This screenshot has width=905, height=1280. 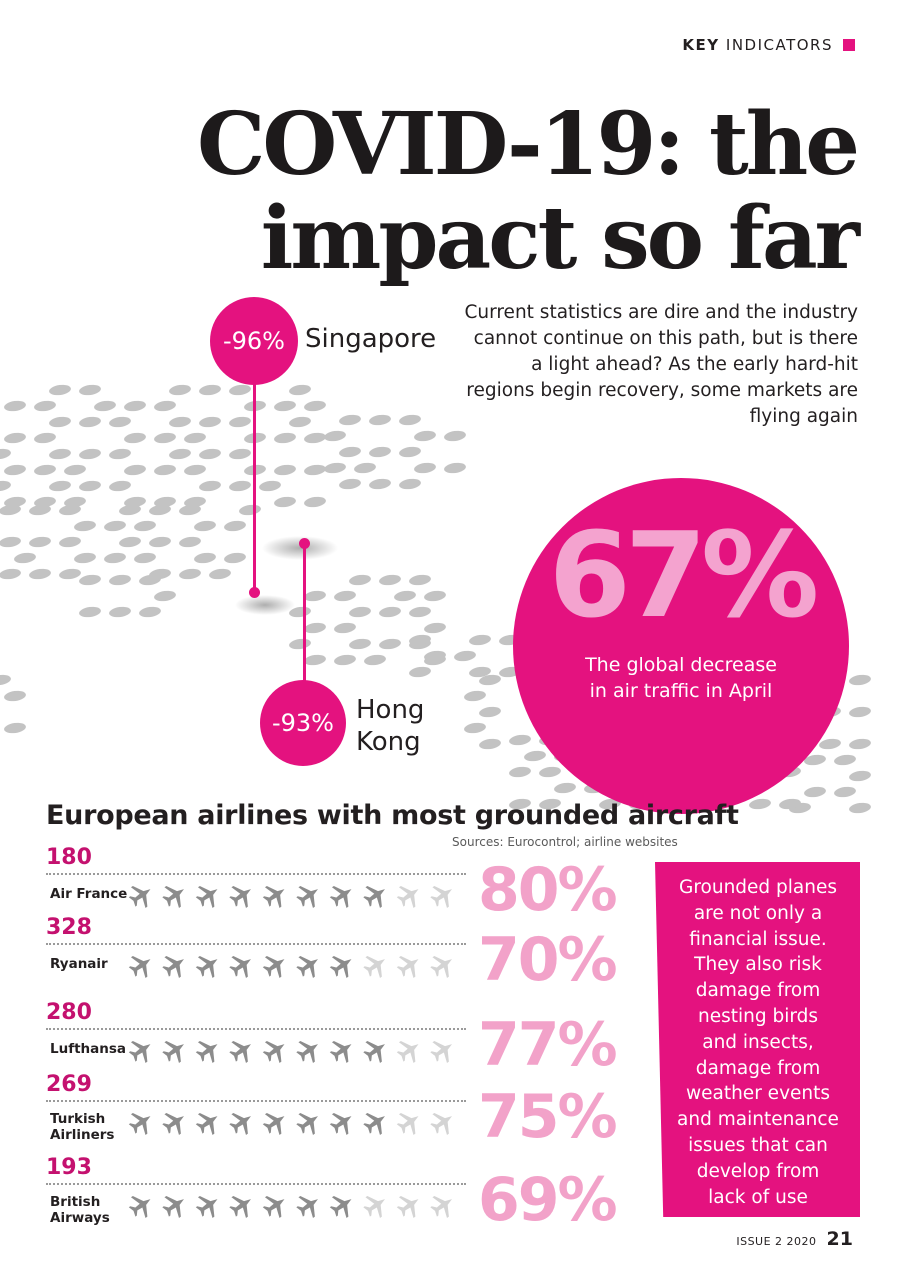 I want to click on hongkong-label-line-2: Kong, so click(x=388, y=742).